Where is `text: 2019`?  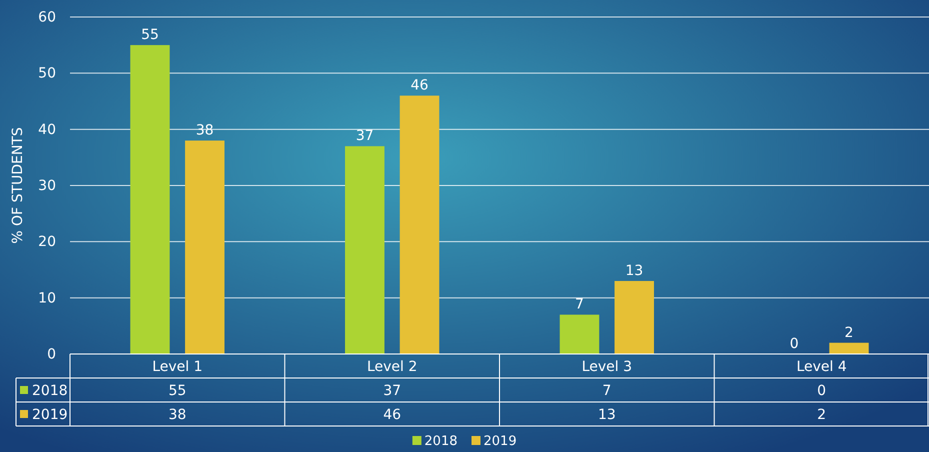
text: 2019 is located at coordinates (50, 415).